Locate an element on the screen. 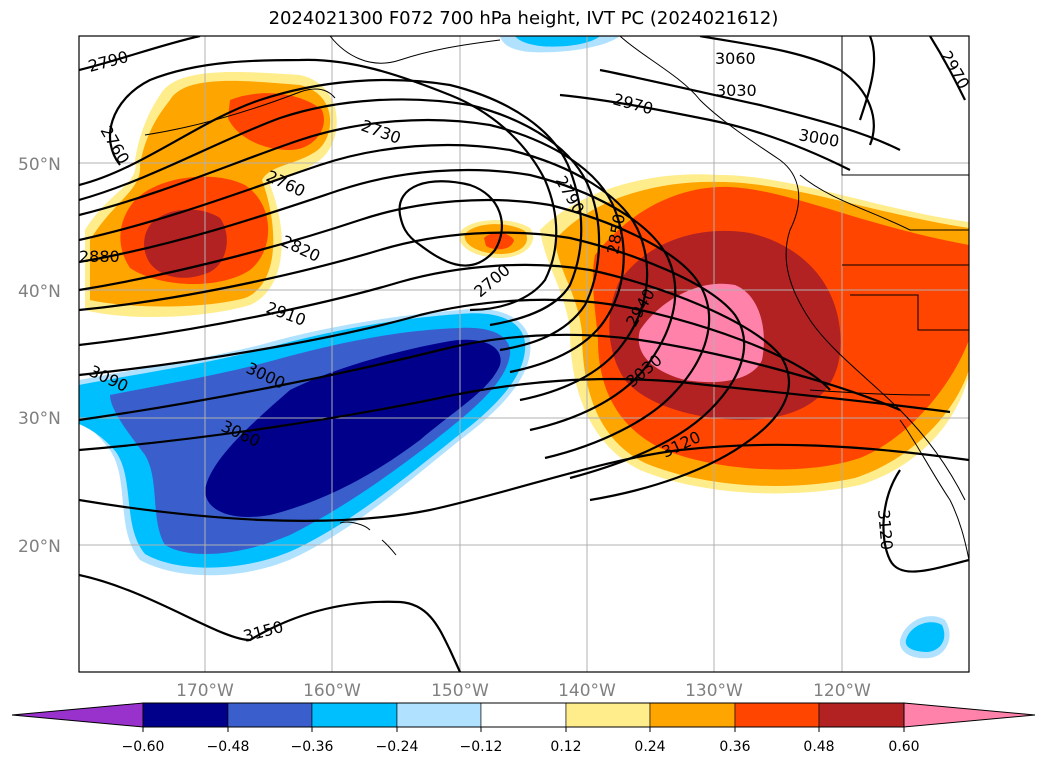 The width and height of the screenshot is (1047, 765). contour-label: 3120 is located at coordinates (885, 530).